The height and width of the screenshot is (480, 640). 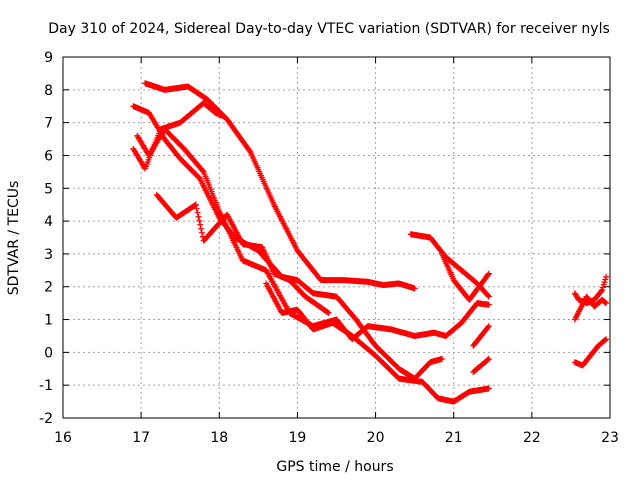 I want to click on x-tick-label: 16, so click(x=63, y=438).